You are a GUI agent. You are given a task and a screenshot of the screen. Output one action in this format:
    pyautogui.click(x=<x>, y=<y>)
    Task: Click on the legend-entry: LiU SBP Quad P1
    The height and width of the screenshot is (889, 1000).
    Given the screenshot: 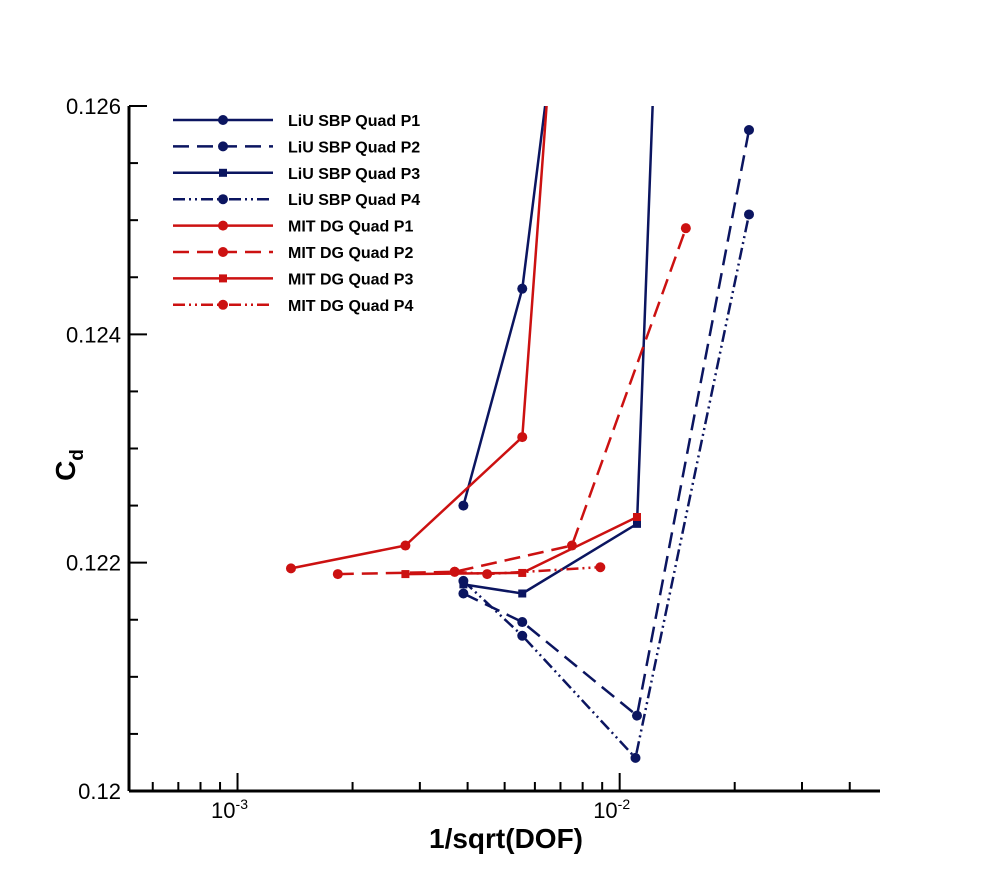 What is the action you would take?
    pyautogui.click(x=296, y=121)
    